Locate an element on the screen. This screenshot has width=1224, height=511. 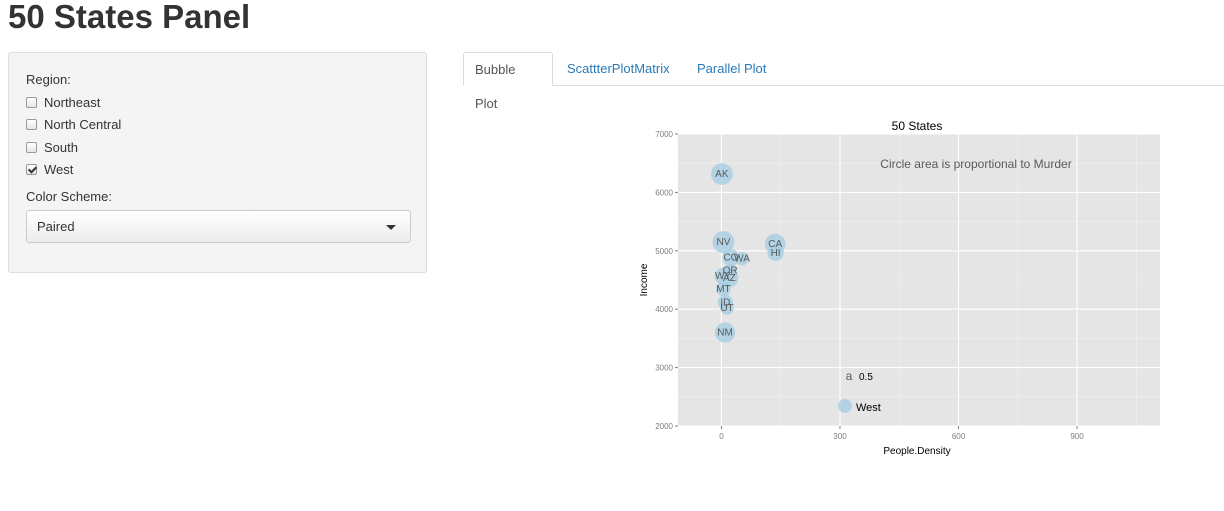
x-tick-label: 300 is located at coordinates (840, 436).